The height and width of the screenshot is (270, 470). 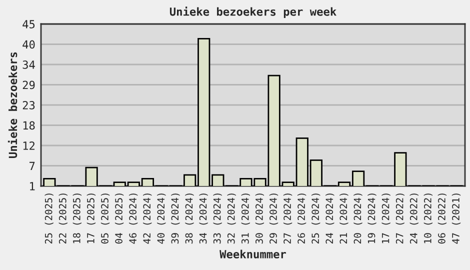 What do you see at coordinates (161, 219) in the screenshot?
I see `x-tick-label: 40 (2024)` at bounding box center [161, 219].